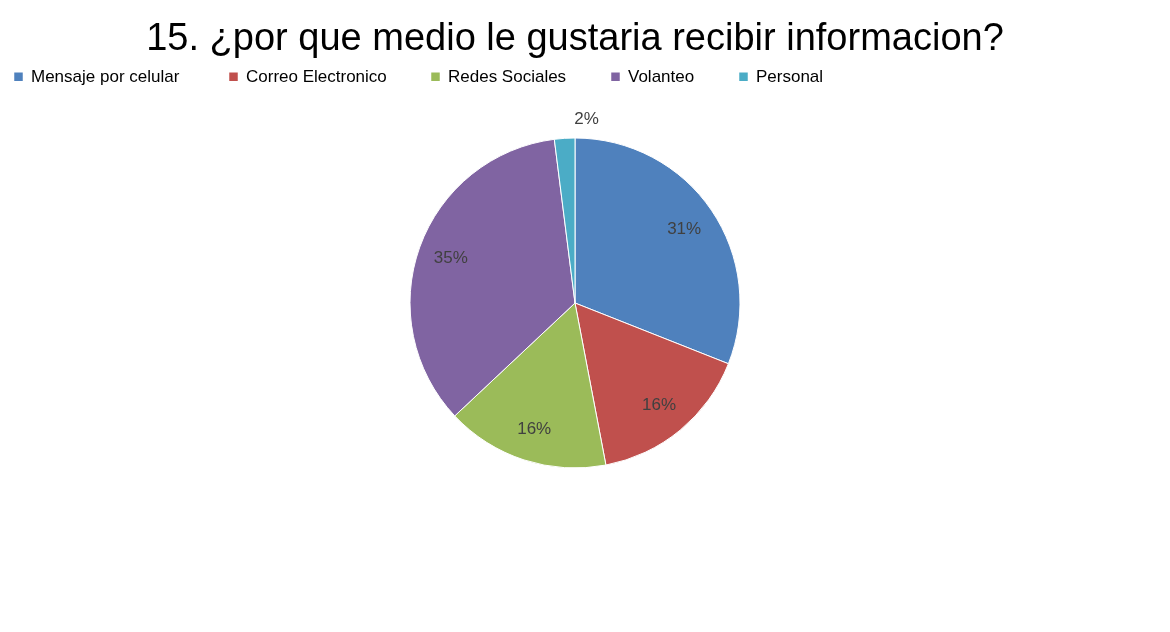  I want to click on chart-title: 15. ¿por que medio le gustaria recibir informacion?, so click(575, 37).